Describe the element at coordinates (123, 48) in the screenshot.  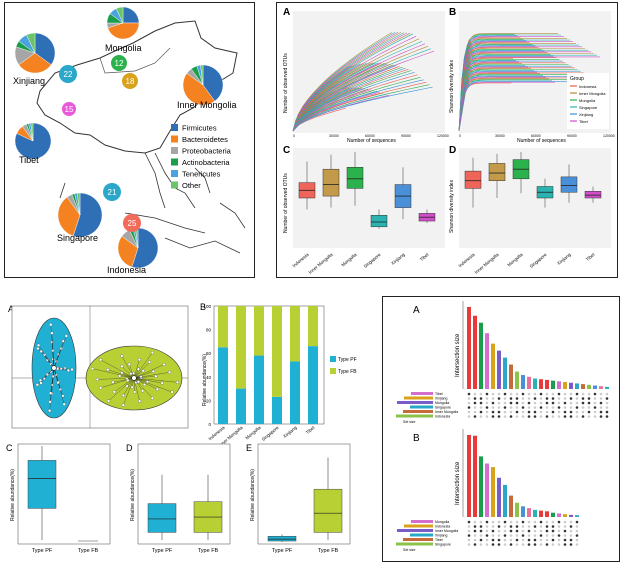
I see `region-label-mongolia: Mongolia` at that location.